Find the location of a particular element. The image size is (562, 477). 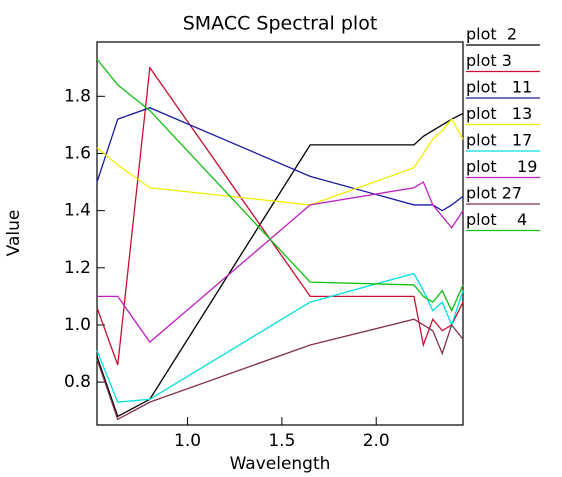

legend-label: plot 19 is located at coordinates (501, 166).